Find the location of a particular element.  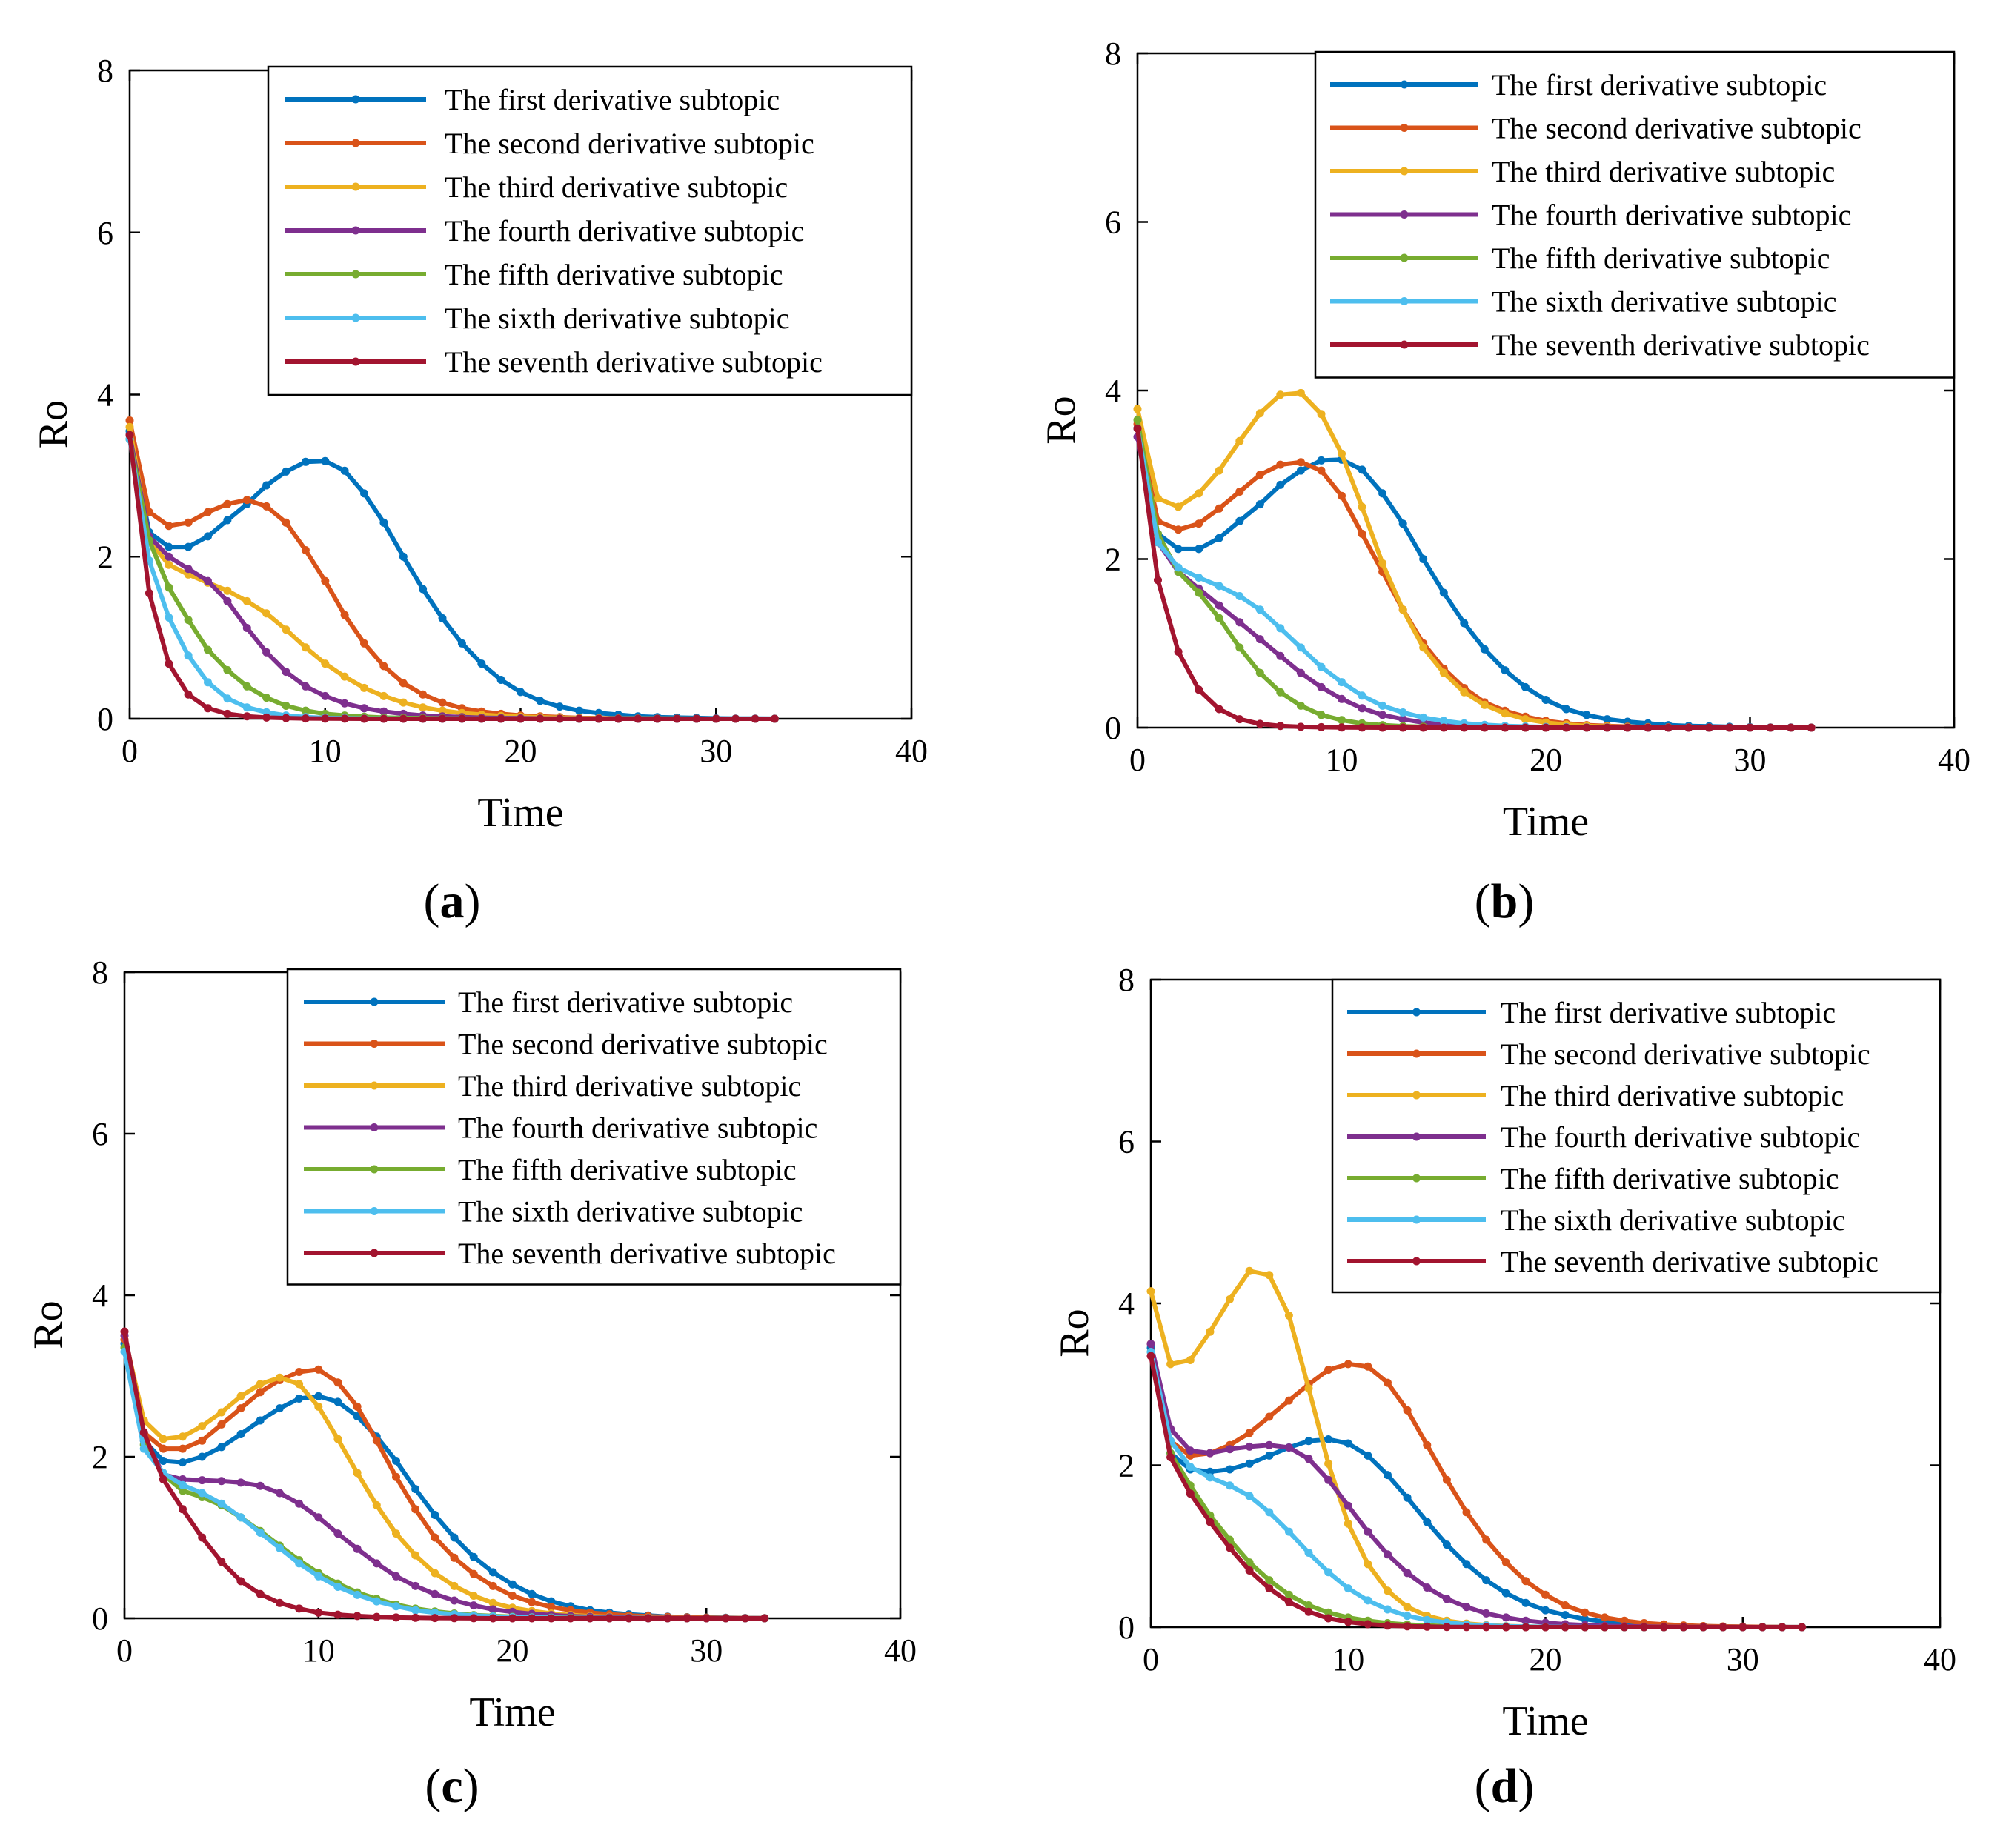

legend-entry-3: The third derivative subtopic is located at coordinates (1663, 172).